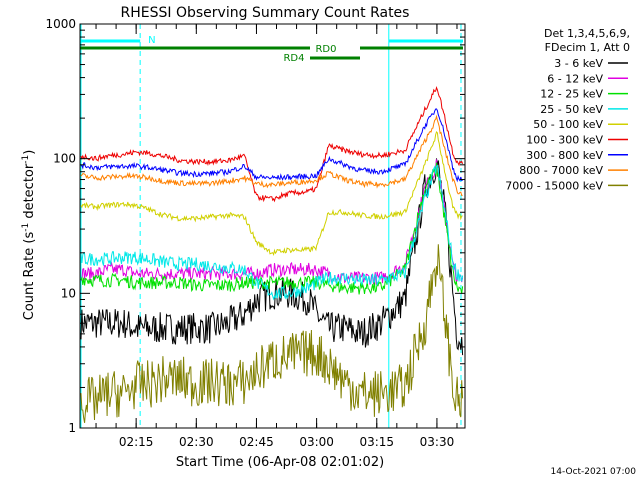 The height and width of the screenshot is (480, 640). Describe the element at coordinates (72, 428) in the screenshot. I see `y-tick-label: 1` at that location.